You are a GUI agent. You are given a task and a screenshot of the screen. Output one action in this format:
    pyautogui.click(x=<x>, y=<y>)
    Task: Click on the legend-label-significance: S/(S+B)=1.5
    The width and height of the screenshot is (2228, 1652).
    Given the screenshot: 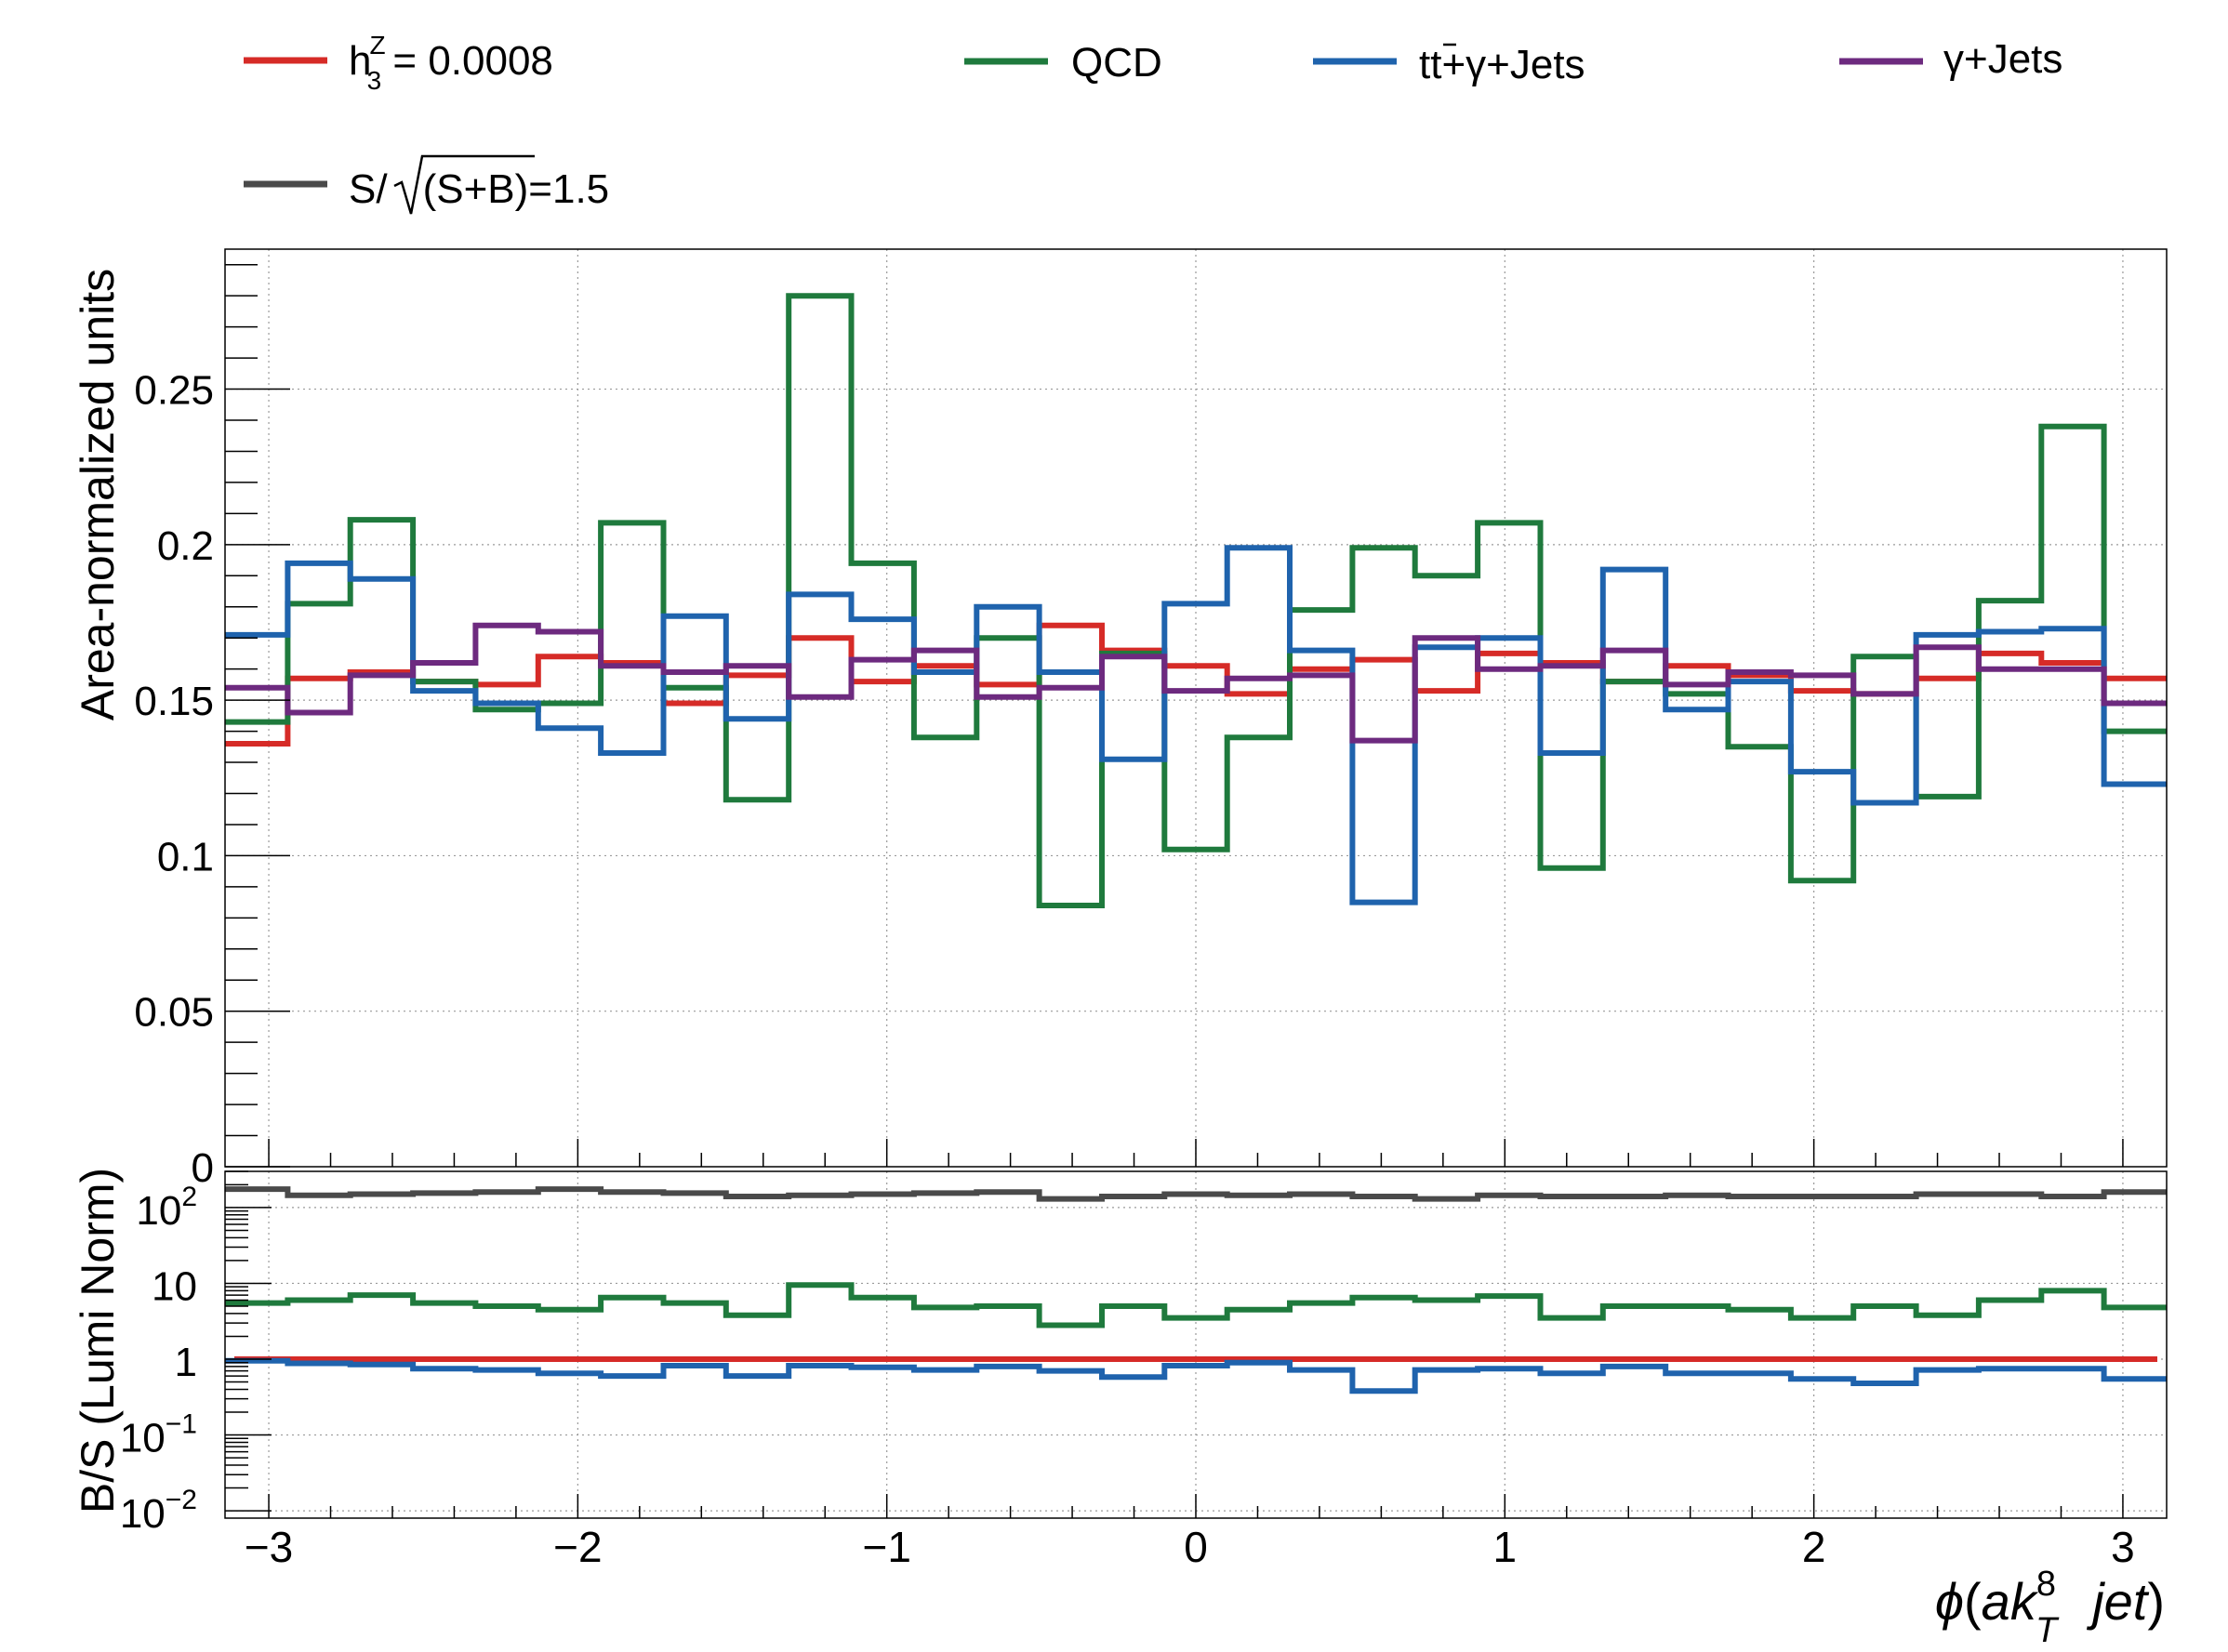 What is the action you would take?
    pyautogui.click(x=479, y=189)
    